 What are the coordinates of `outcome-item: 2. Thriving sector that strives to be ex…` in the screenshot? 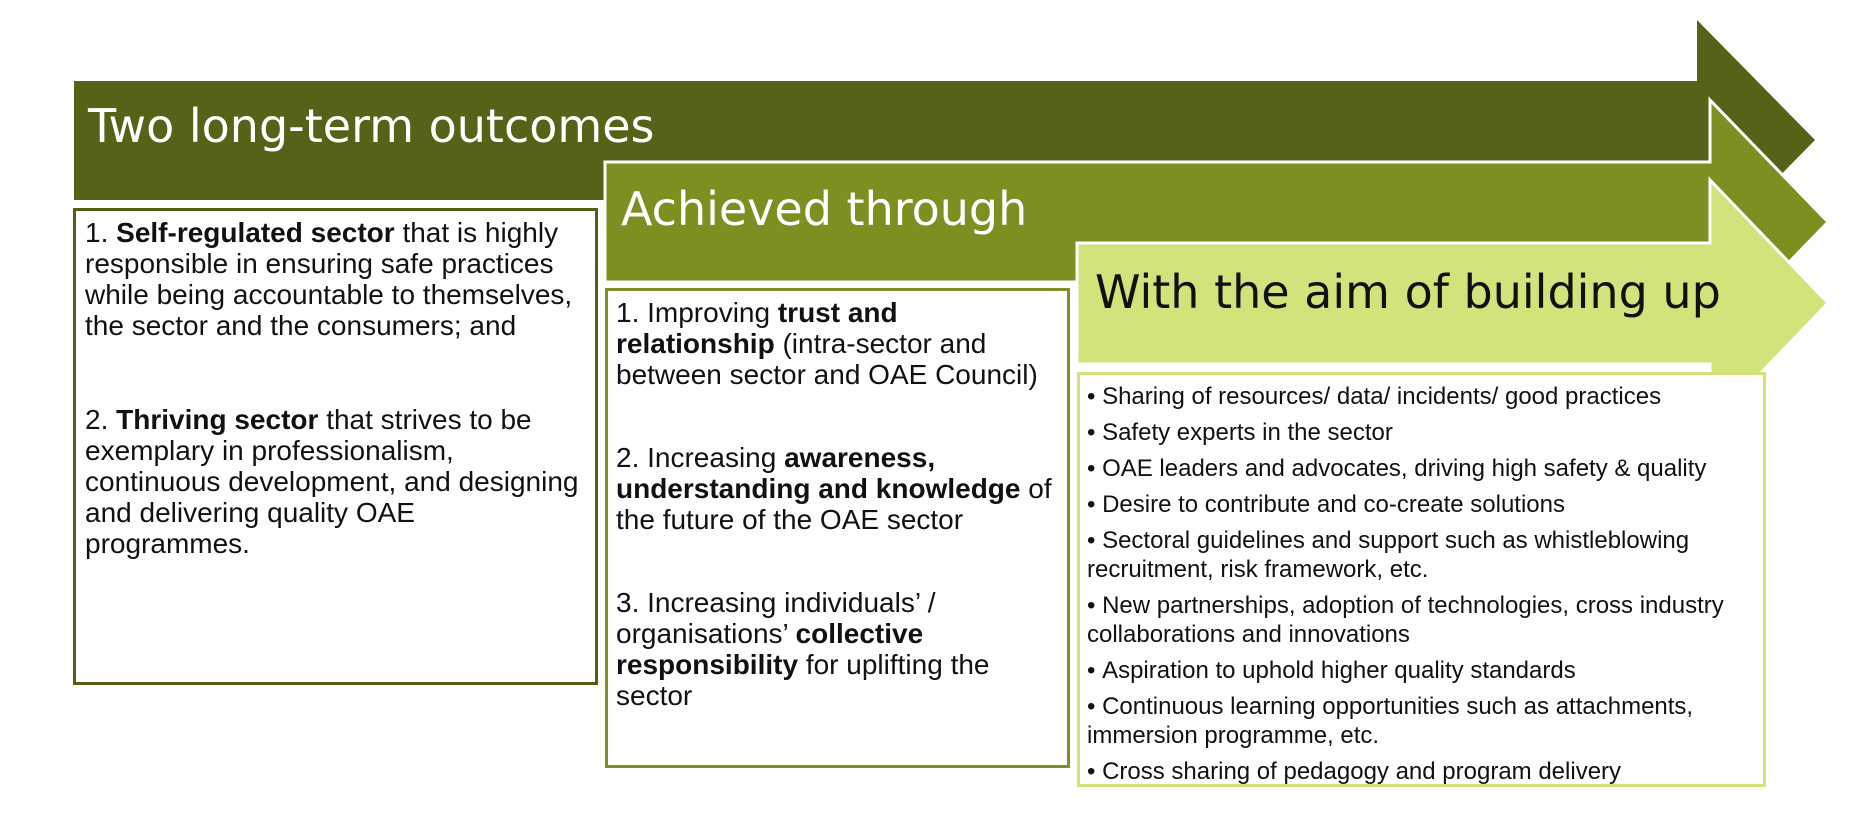 It's located at (336, 481).